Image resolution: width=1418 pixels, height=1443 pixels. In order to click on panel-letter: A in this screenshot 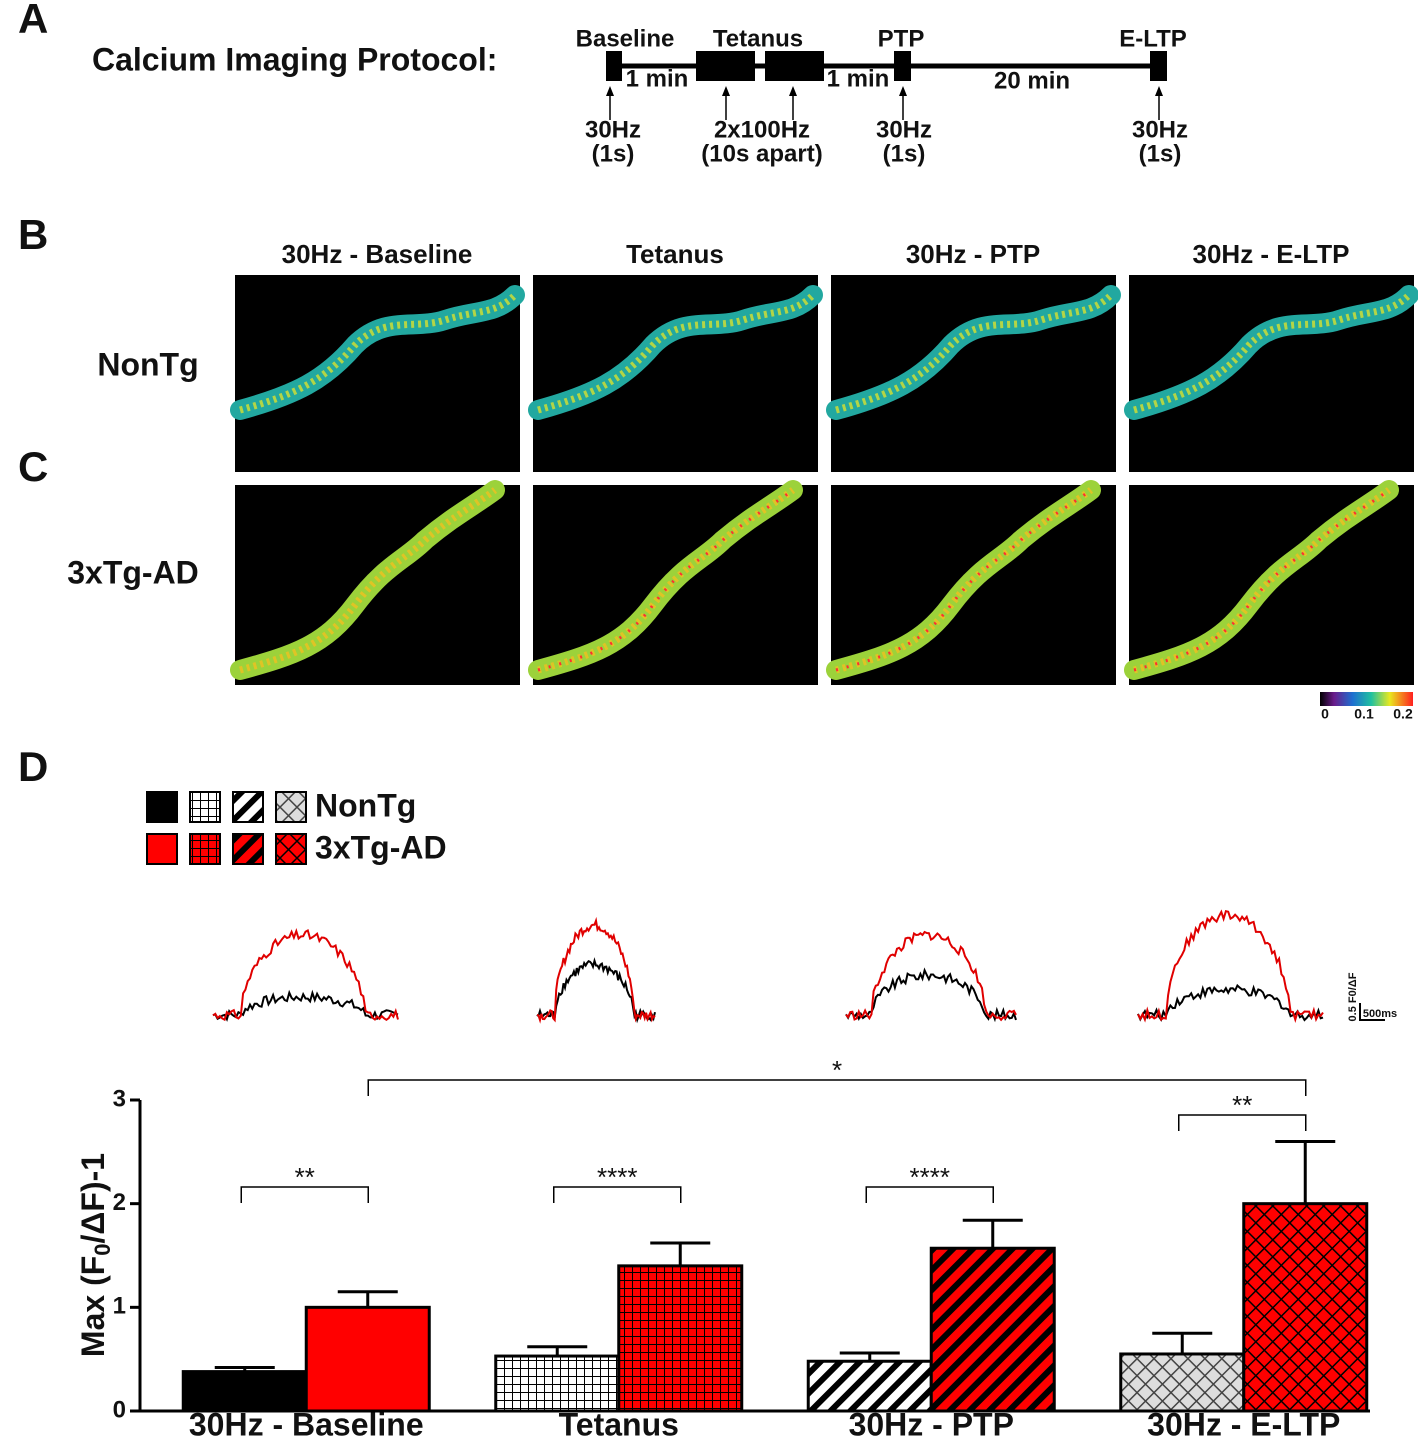, I will do `click(33, 21)`.